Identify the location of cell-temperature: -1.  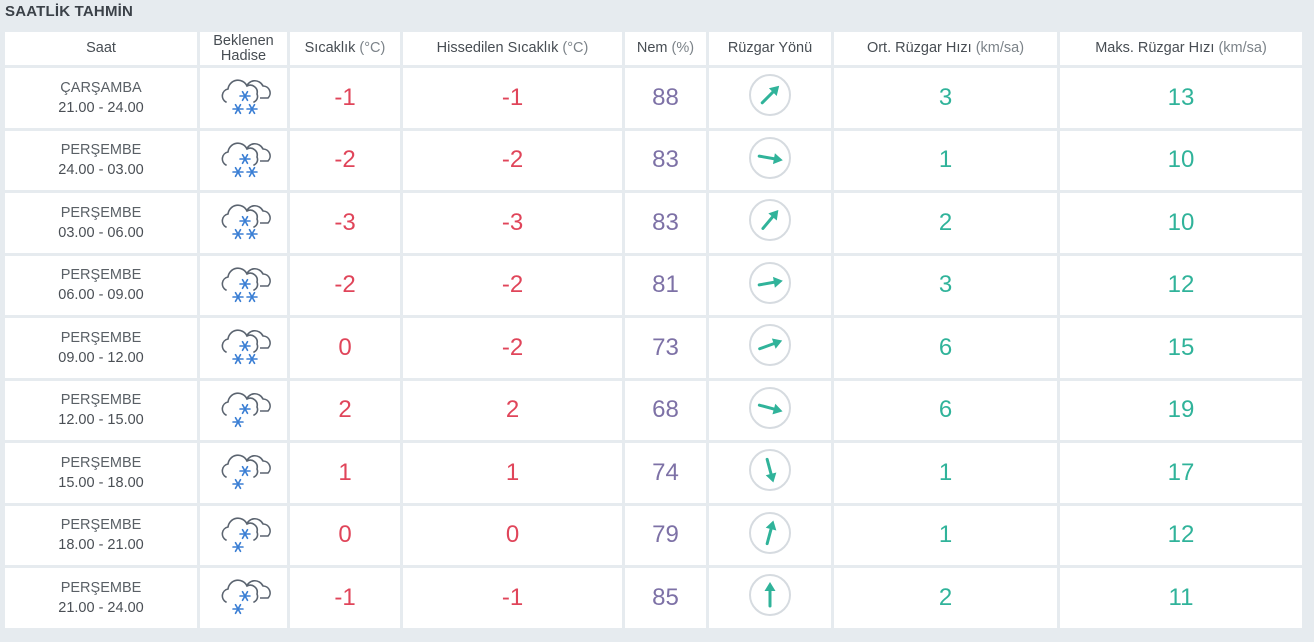
(345, 98).